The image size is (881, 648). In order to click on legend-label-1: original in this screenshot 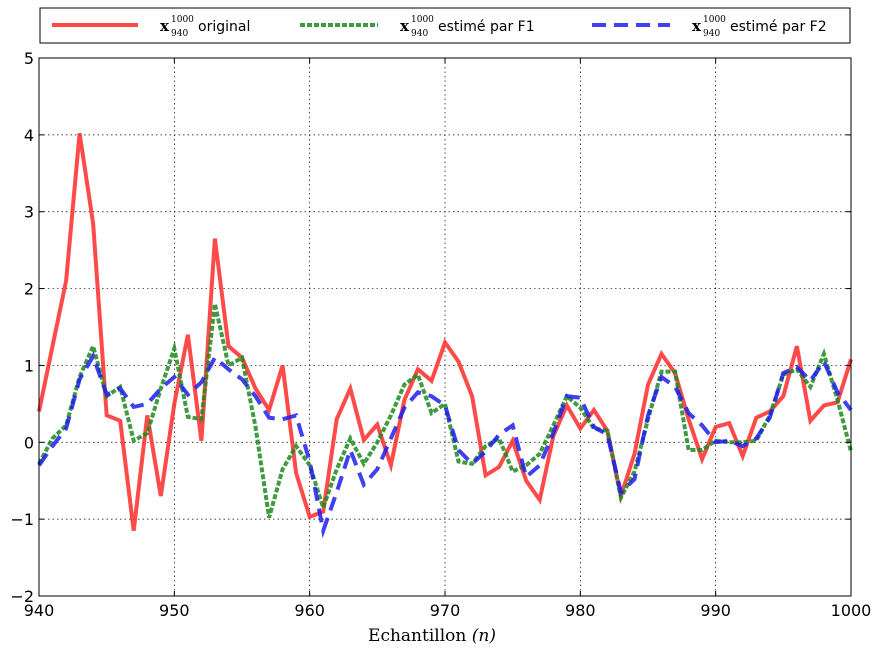, I will do `click(224, 27)`.